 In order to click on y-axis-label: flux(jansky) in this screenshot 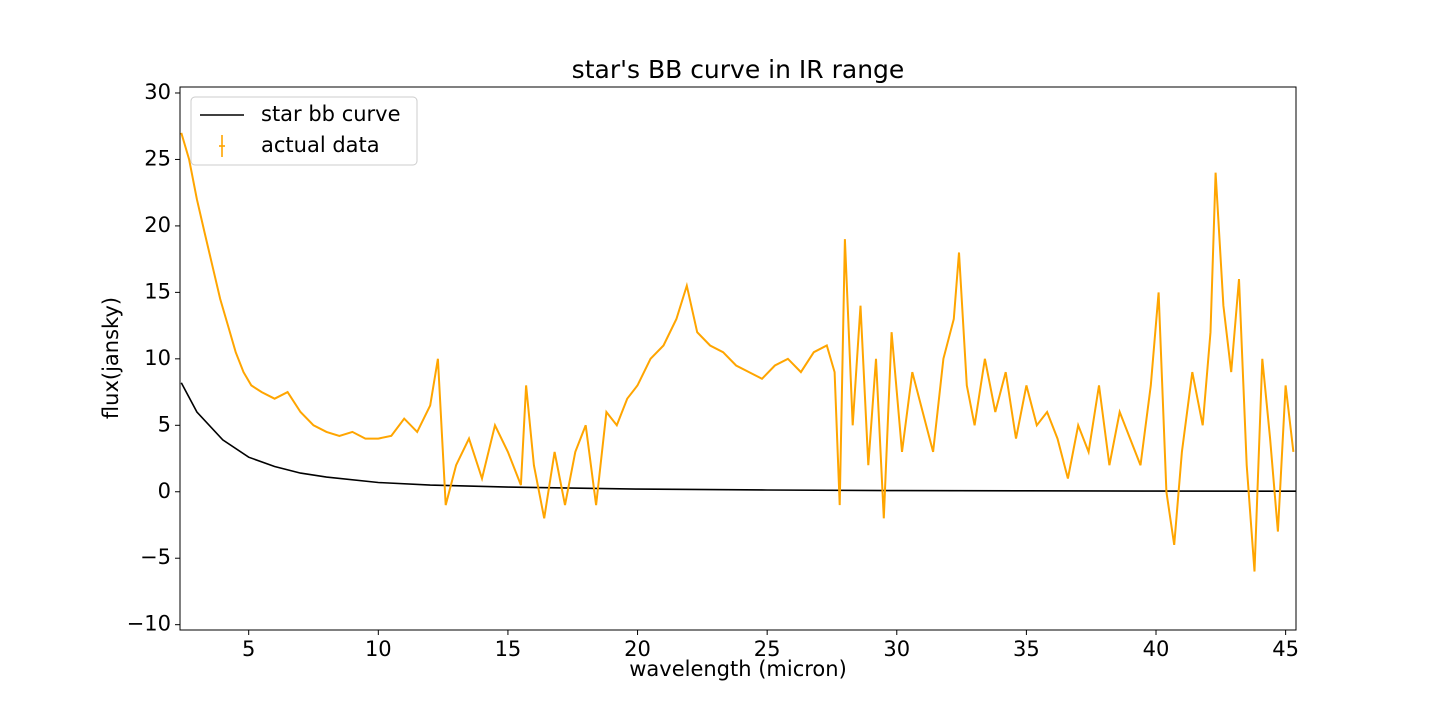, I will do `click(111, 358)`.